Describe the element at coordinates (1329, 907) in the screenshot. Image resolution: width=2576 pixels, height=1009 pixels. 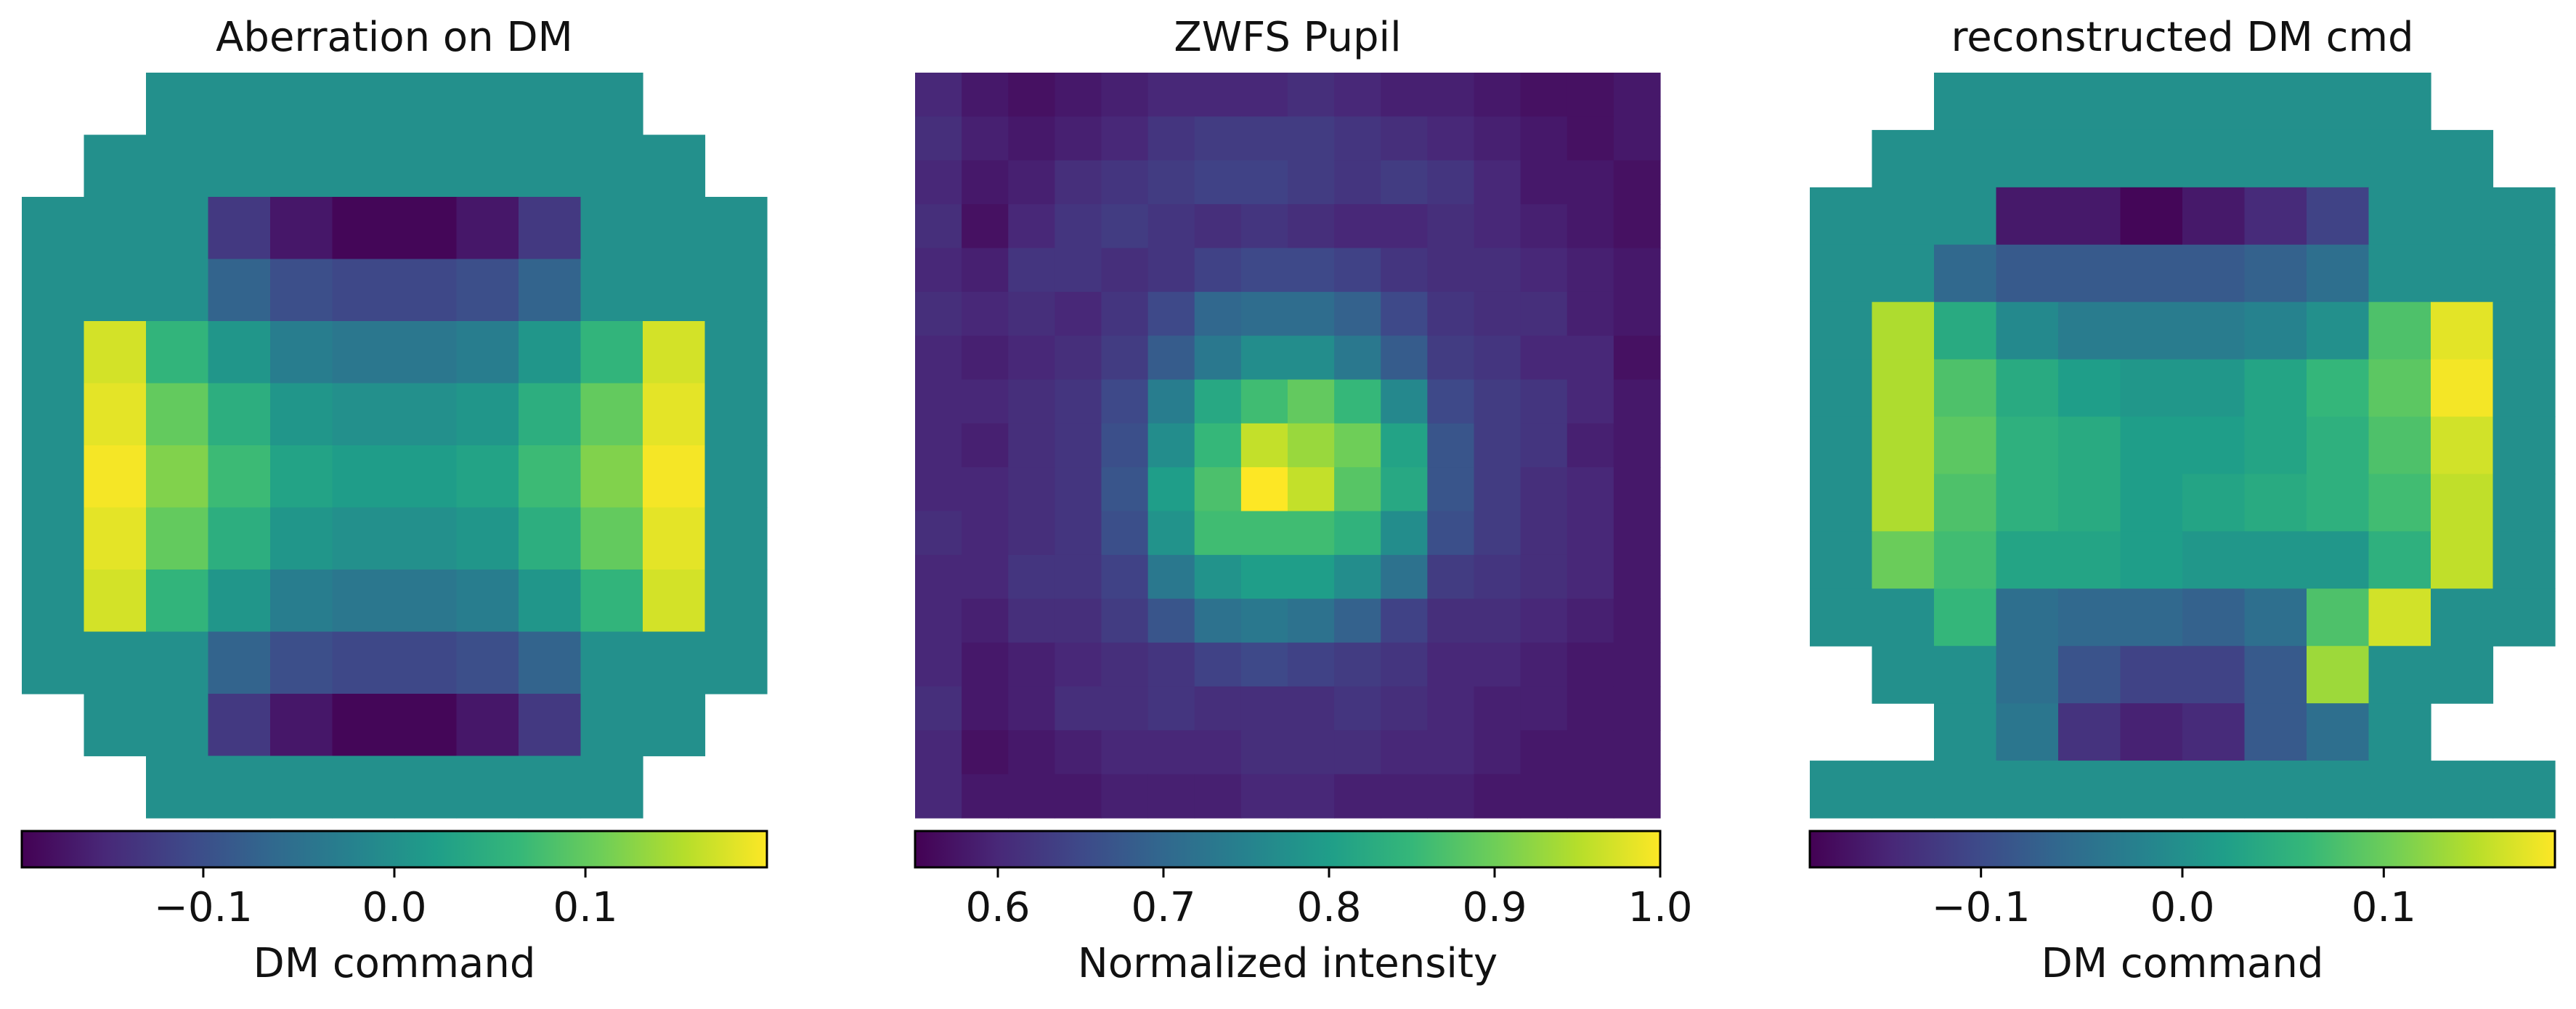
I see `colorbar-tick-label: 0.8` at that location.